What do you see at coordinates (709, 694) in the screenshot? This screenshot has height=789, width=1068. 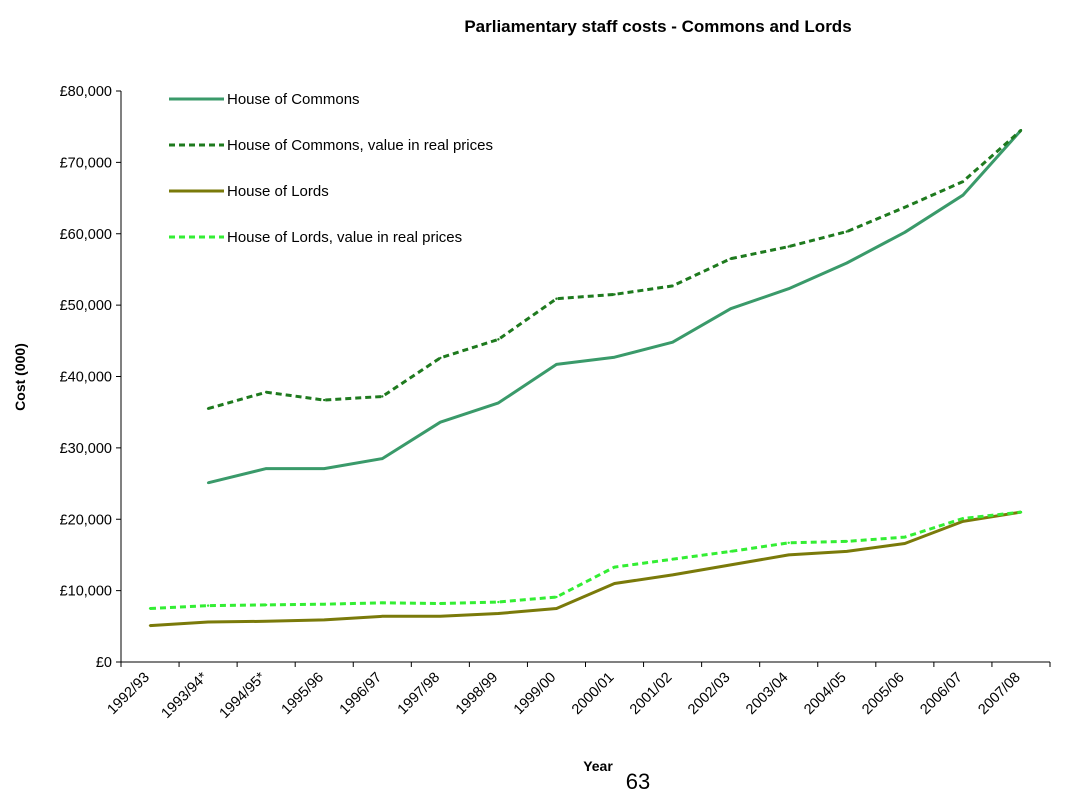 I see `x-tick-label: 2002/03` at bounding box center [709, 694].